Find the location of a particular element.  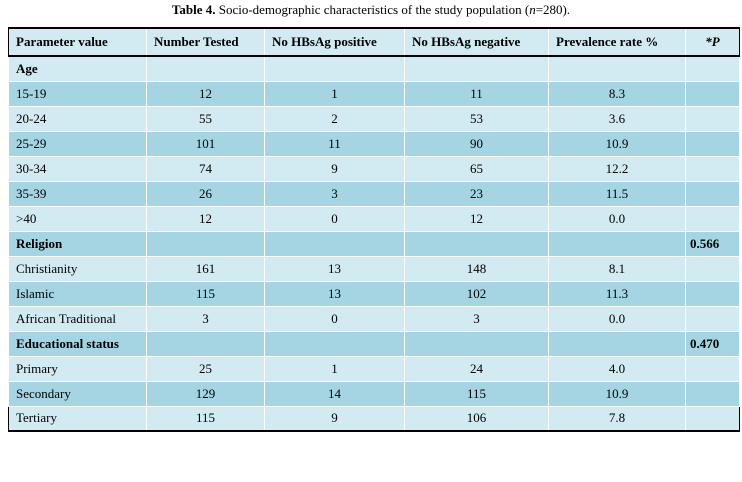

table-cell: 129 is located at coordinates (205, 393).